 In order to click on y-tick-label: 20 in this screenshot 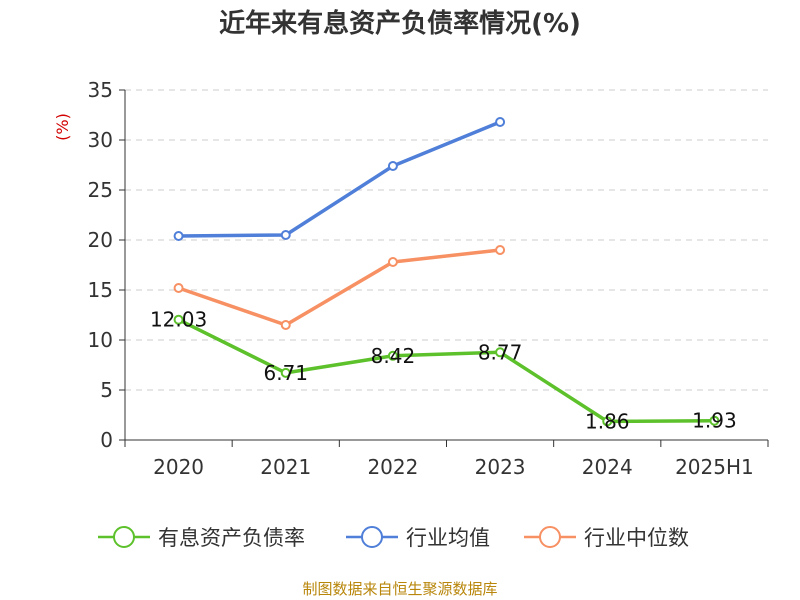, I will do `click(100, 240)`.